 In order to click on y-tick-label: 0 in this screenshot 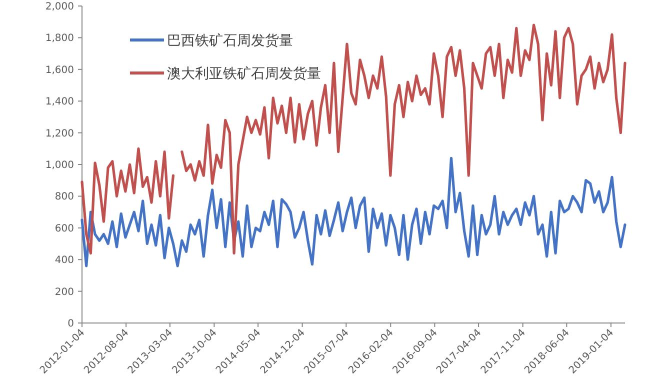, I will do `click(71, 324)`.